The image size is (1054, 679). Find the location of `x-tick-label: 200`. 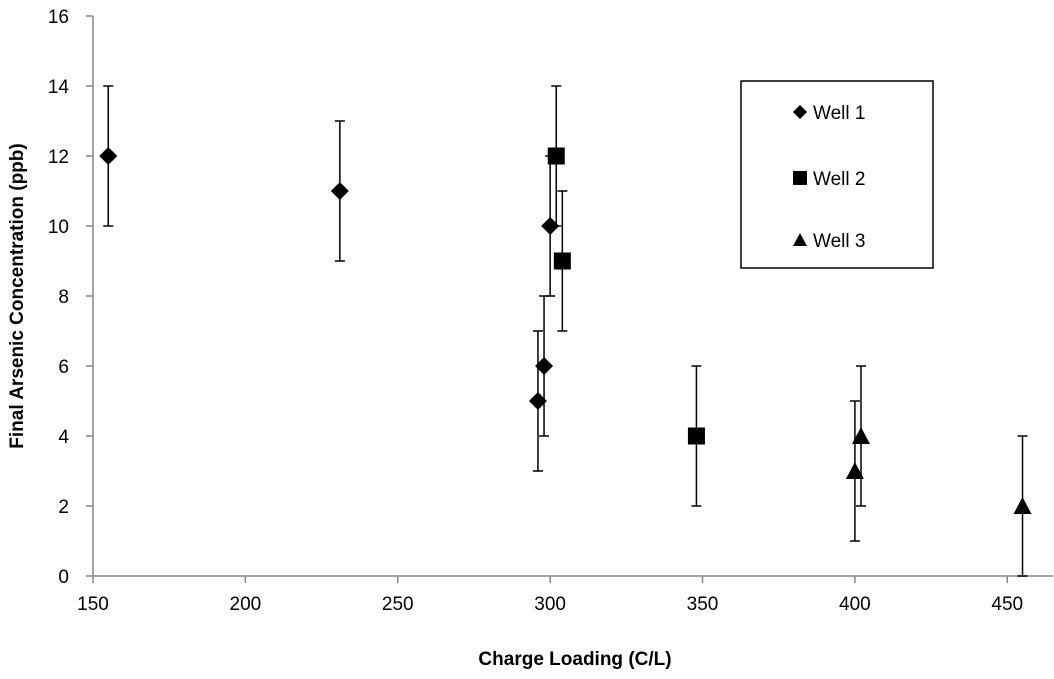

x-tick-label: 200 is located at coordinates (246, 604).